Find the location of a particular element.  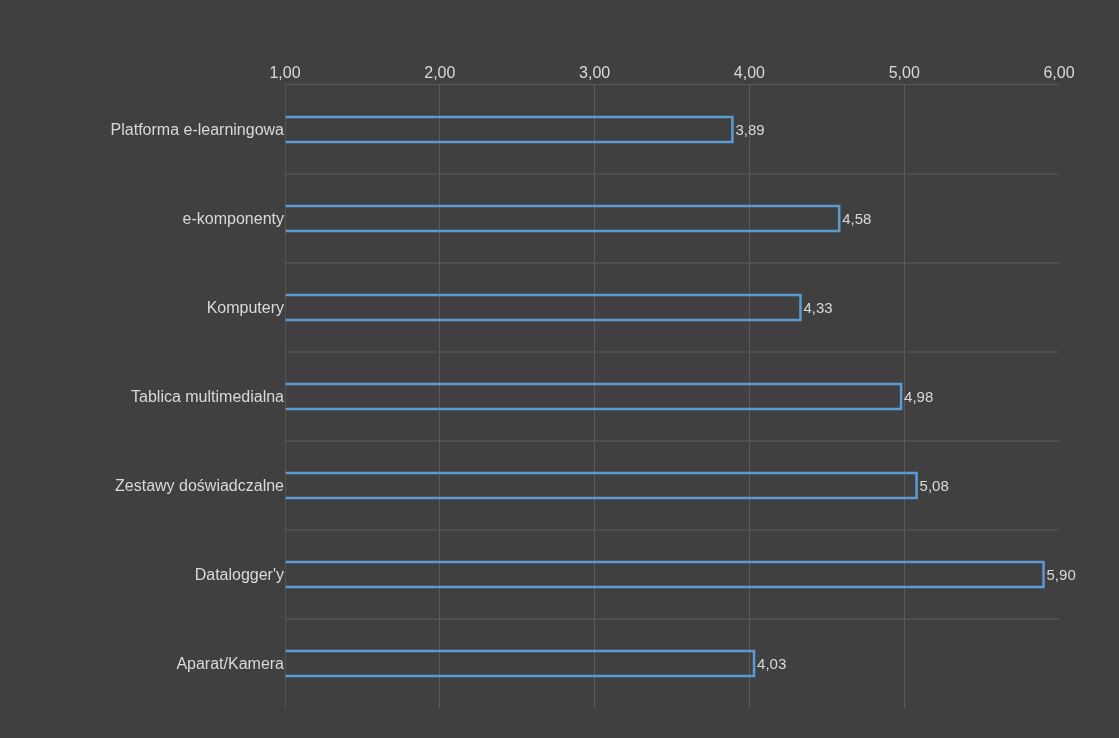

data-label: 5,08 is located at coordinates (934, 485).